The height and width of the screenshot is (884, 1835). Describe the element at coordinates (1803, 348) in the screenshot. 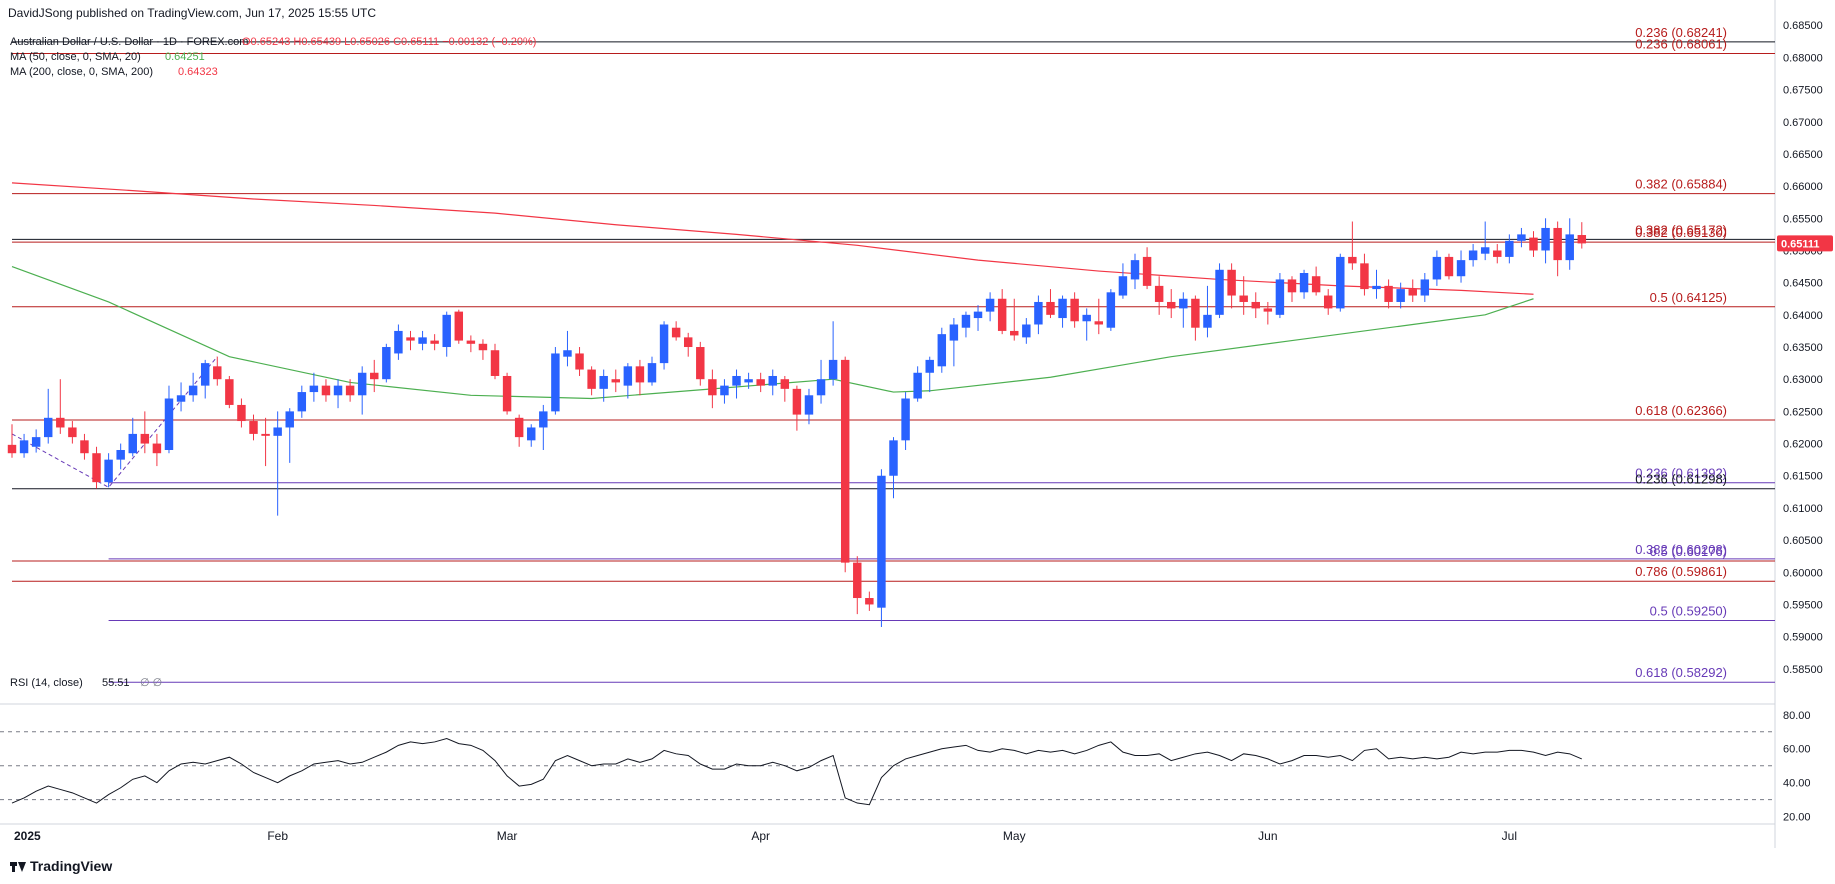

I see `price-tick-label: 0.63500` at that location.